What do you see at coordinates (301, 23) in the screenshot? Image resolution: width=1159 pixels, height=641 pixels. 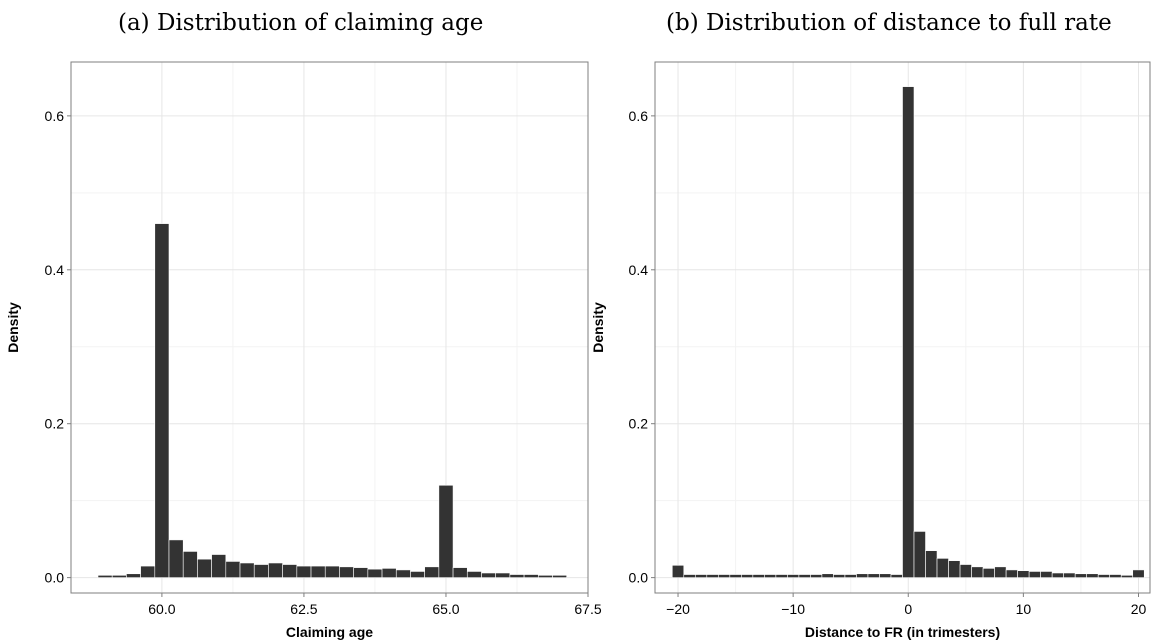 I see `panel-a-title: (a) Distribution of claiming age` at bounding box center [301, 23].